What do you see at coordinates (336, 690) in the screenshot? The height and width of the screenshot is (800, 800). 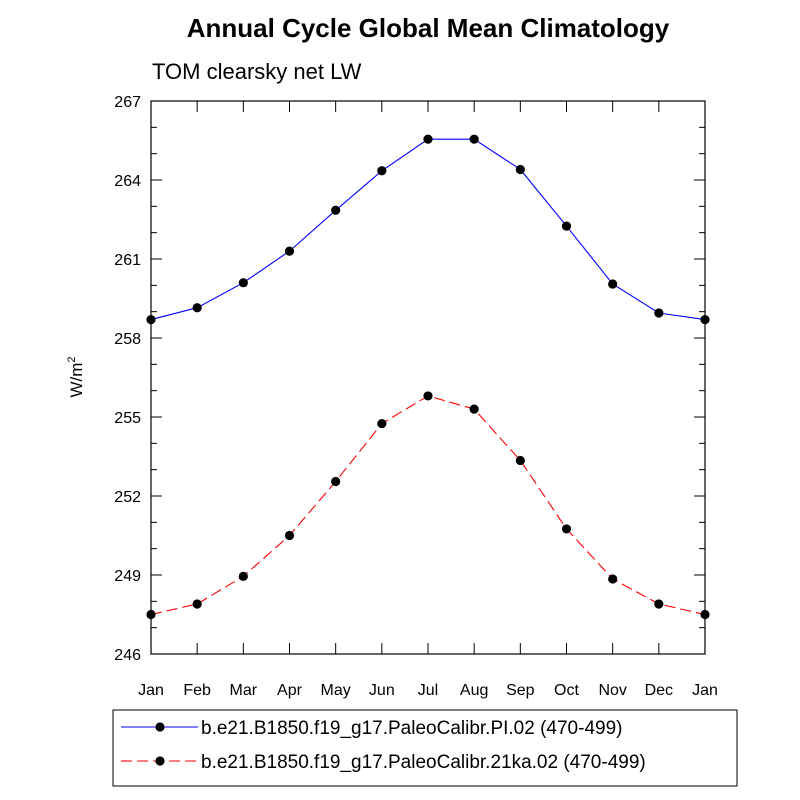 I see `x-tick-label: May` at bounding box center [336, 690].